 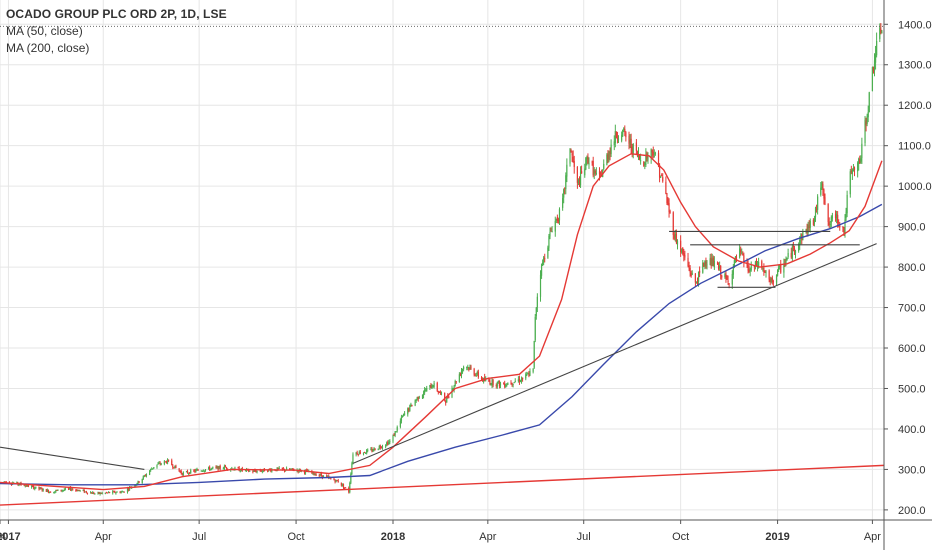 I want to click on x-tick-label: 2017, so click(x=10, y=537).